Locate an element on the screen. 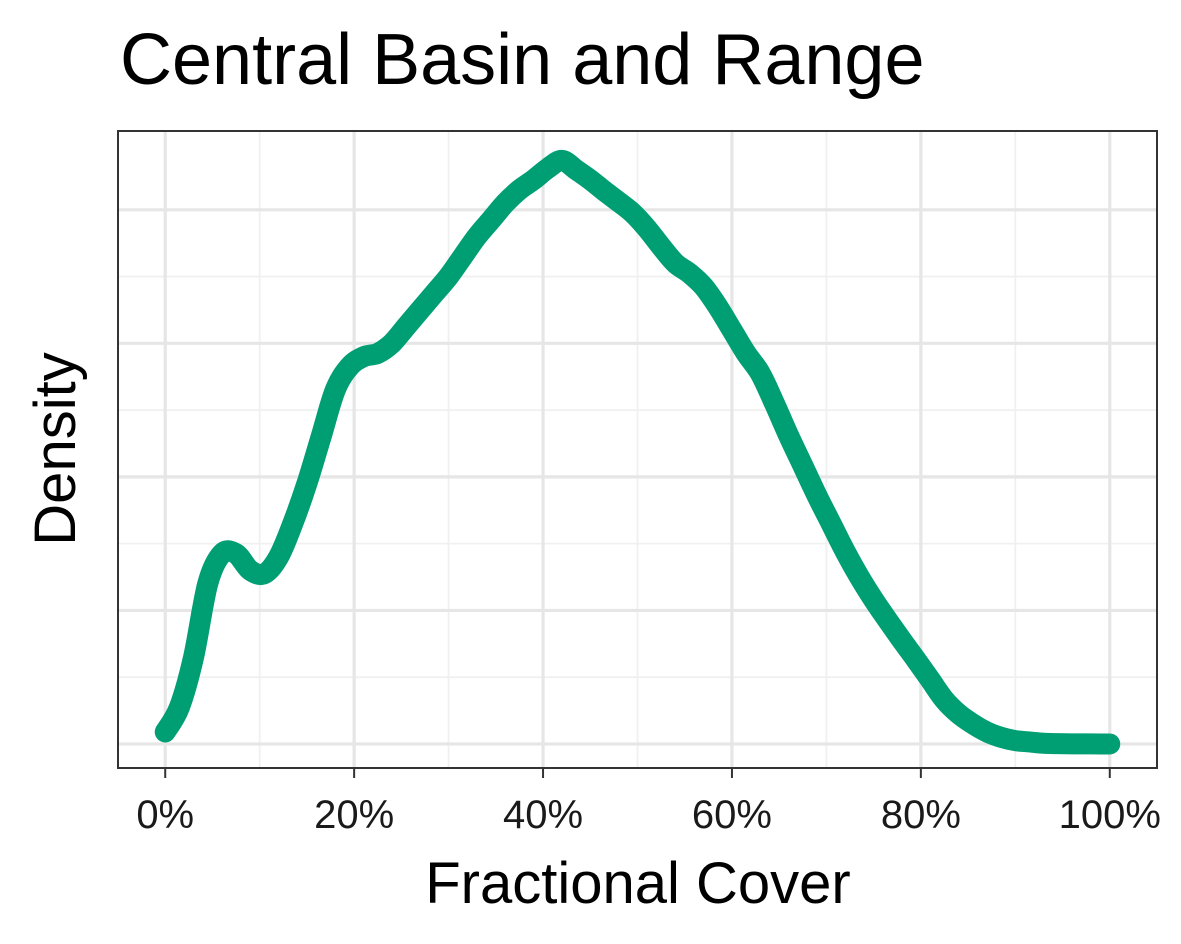  chart-title: Central Basin and Range is located at coordinates (522, 60).